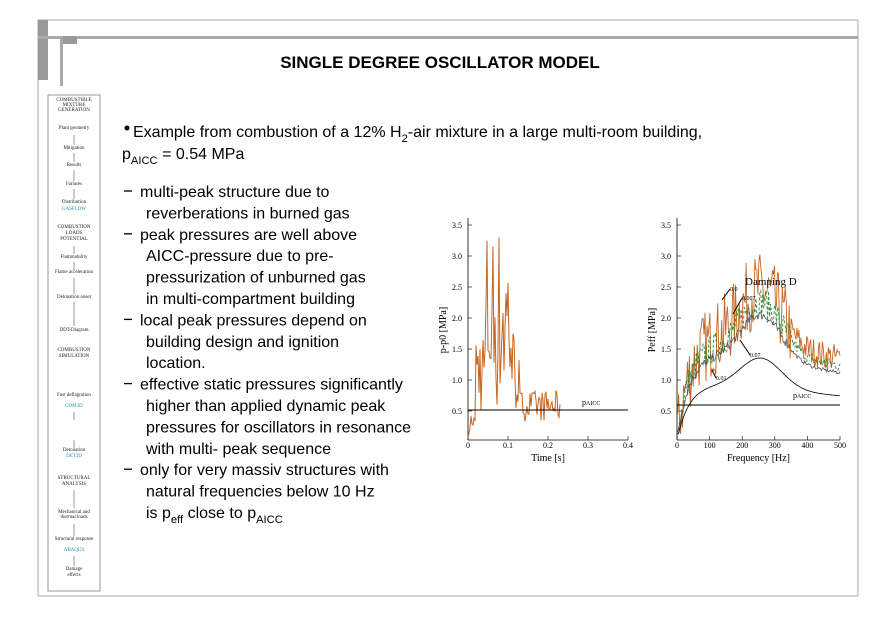 The image size is (891, 635). Describe the element at coordinates (266, 406) in the screenshot. I see `bullet-line: higher than applied dynamic peak` at that location.